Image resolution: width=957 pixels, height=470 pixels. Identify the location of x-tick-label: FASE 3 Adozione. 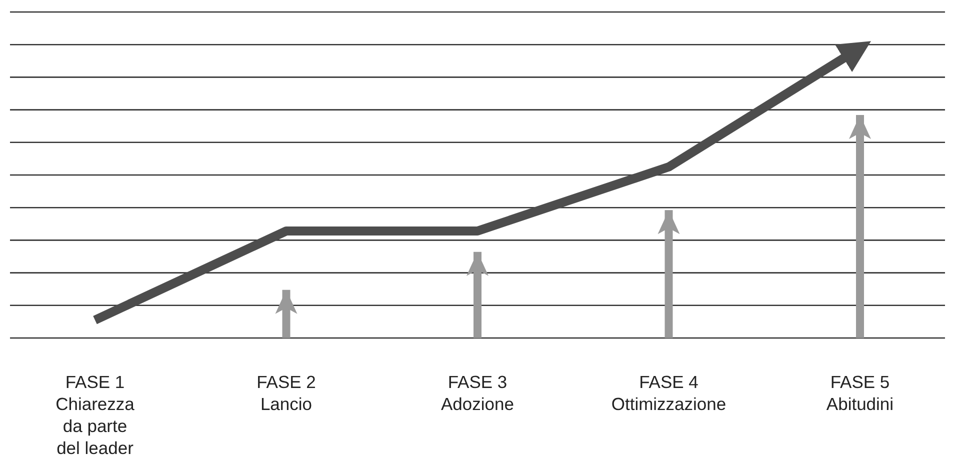
(477, 393).